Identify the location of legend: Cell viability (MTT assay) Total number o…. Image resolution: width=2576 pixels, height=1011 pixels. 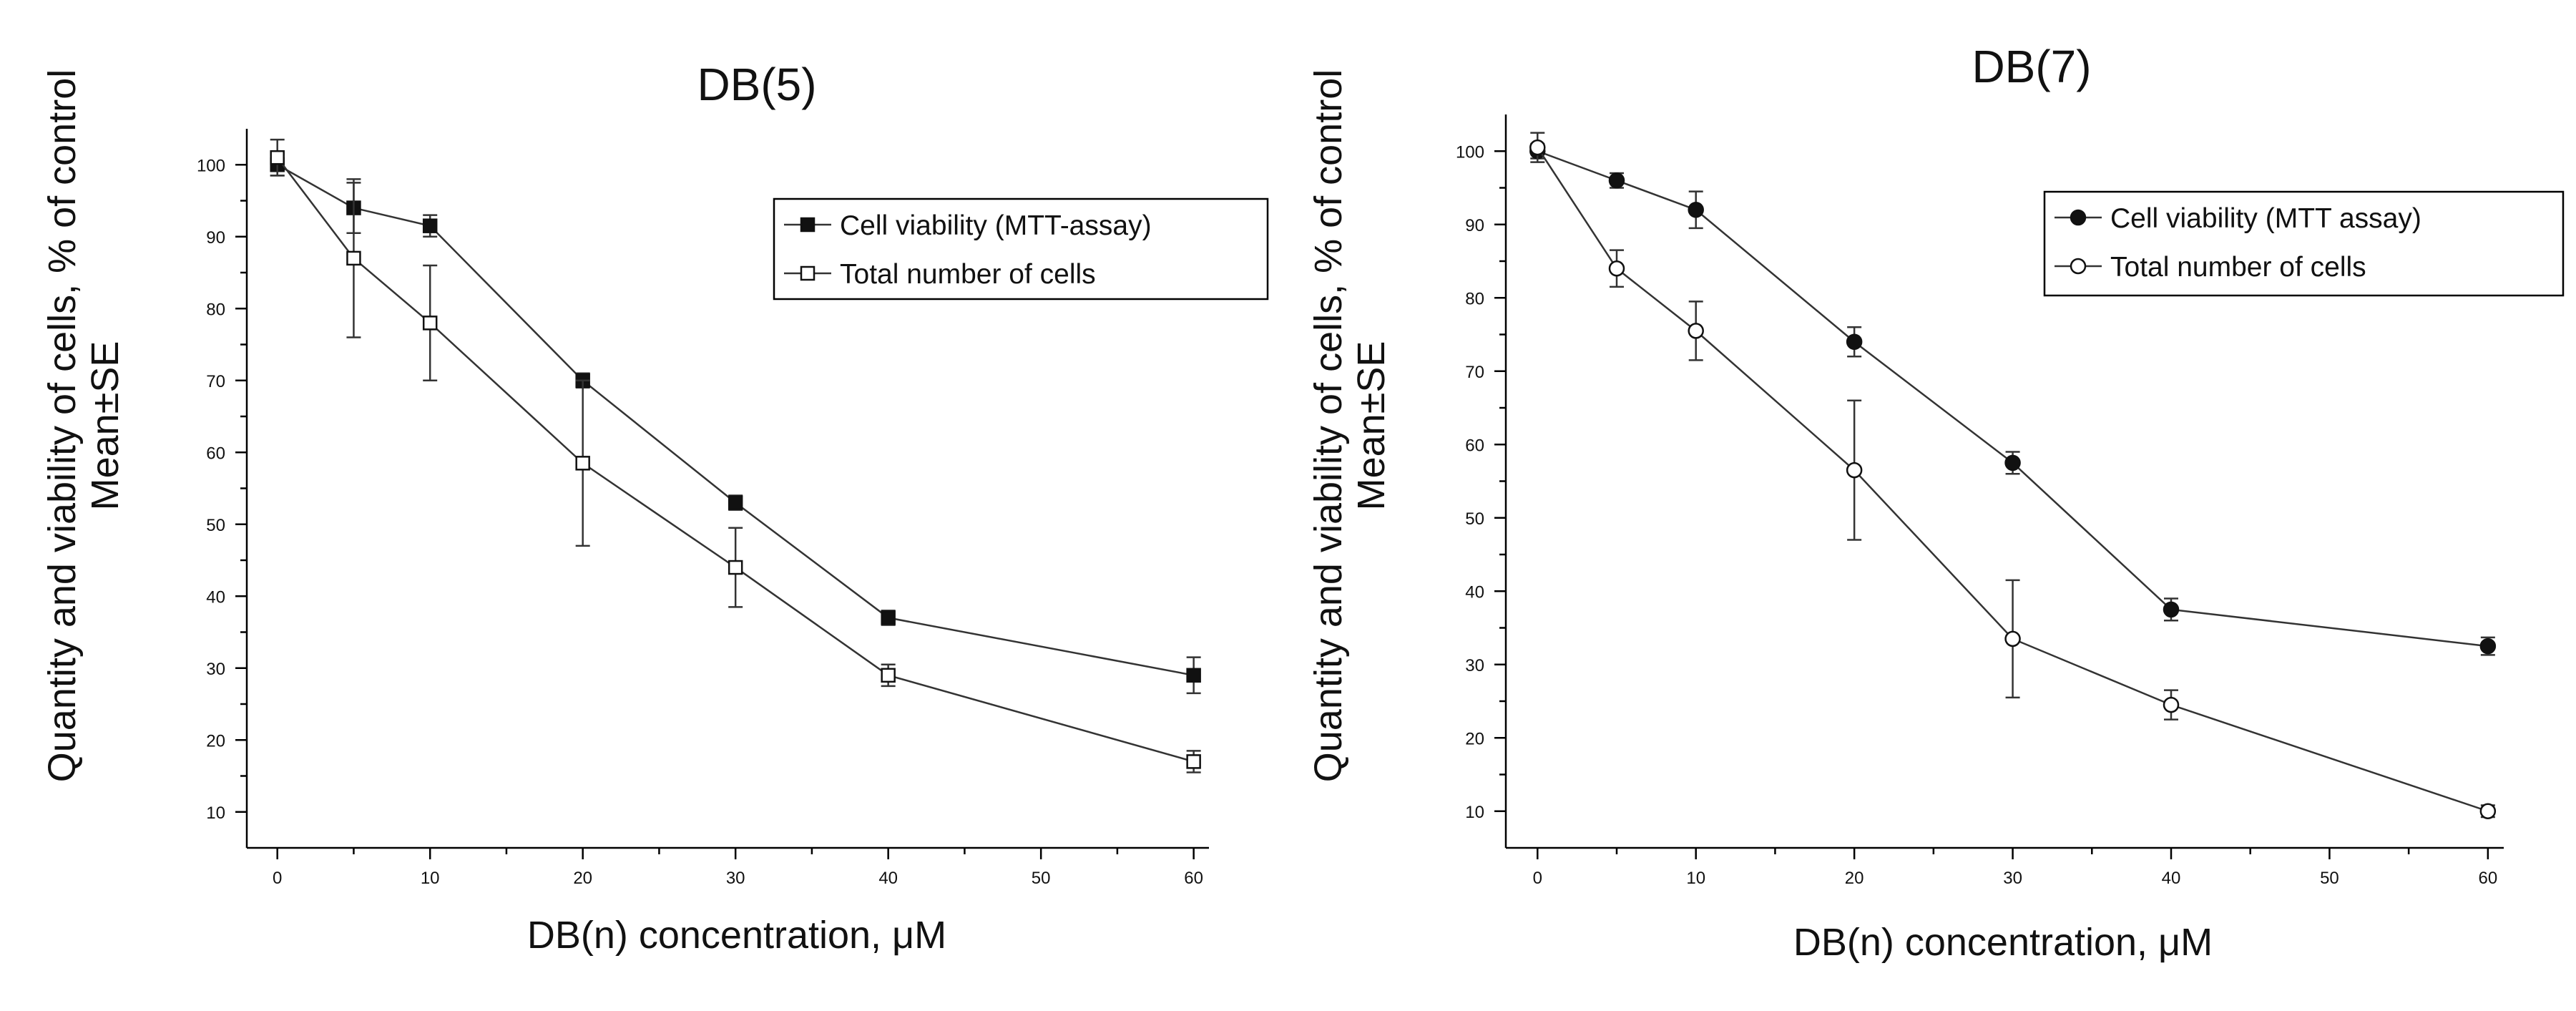
(2304, 243).